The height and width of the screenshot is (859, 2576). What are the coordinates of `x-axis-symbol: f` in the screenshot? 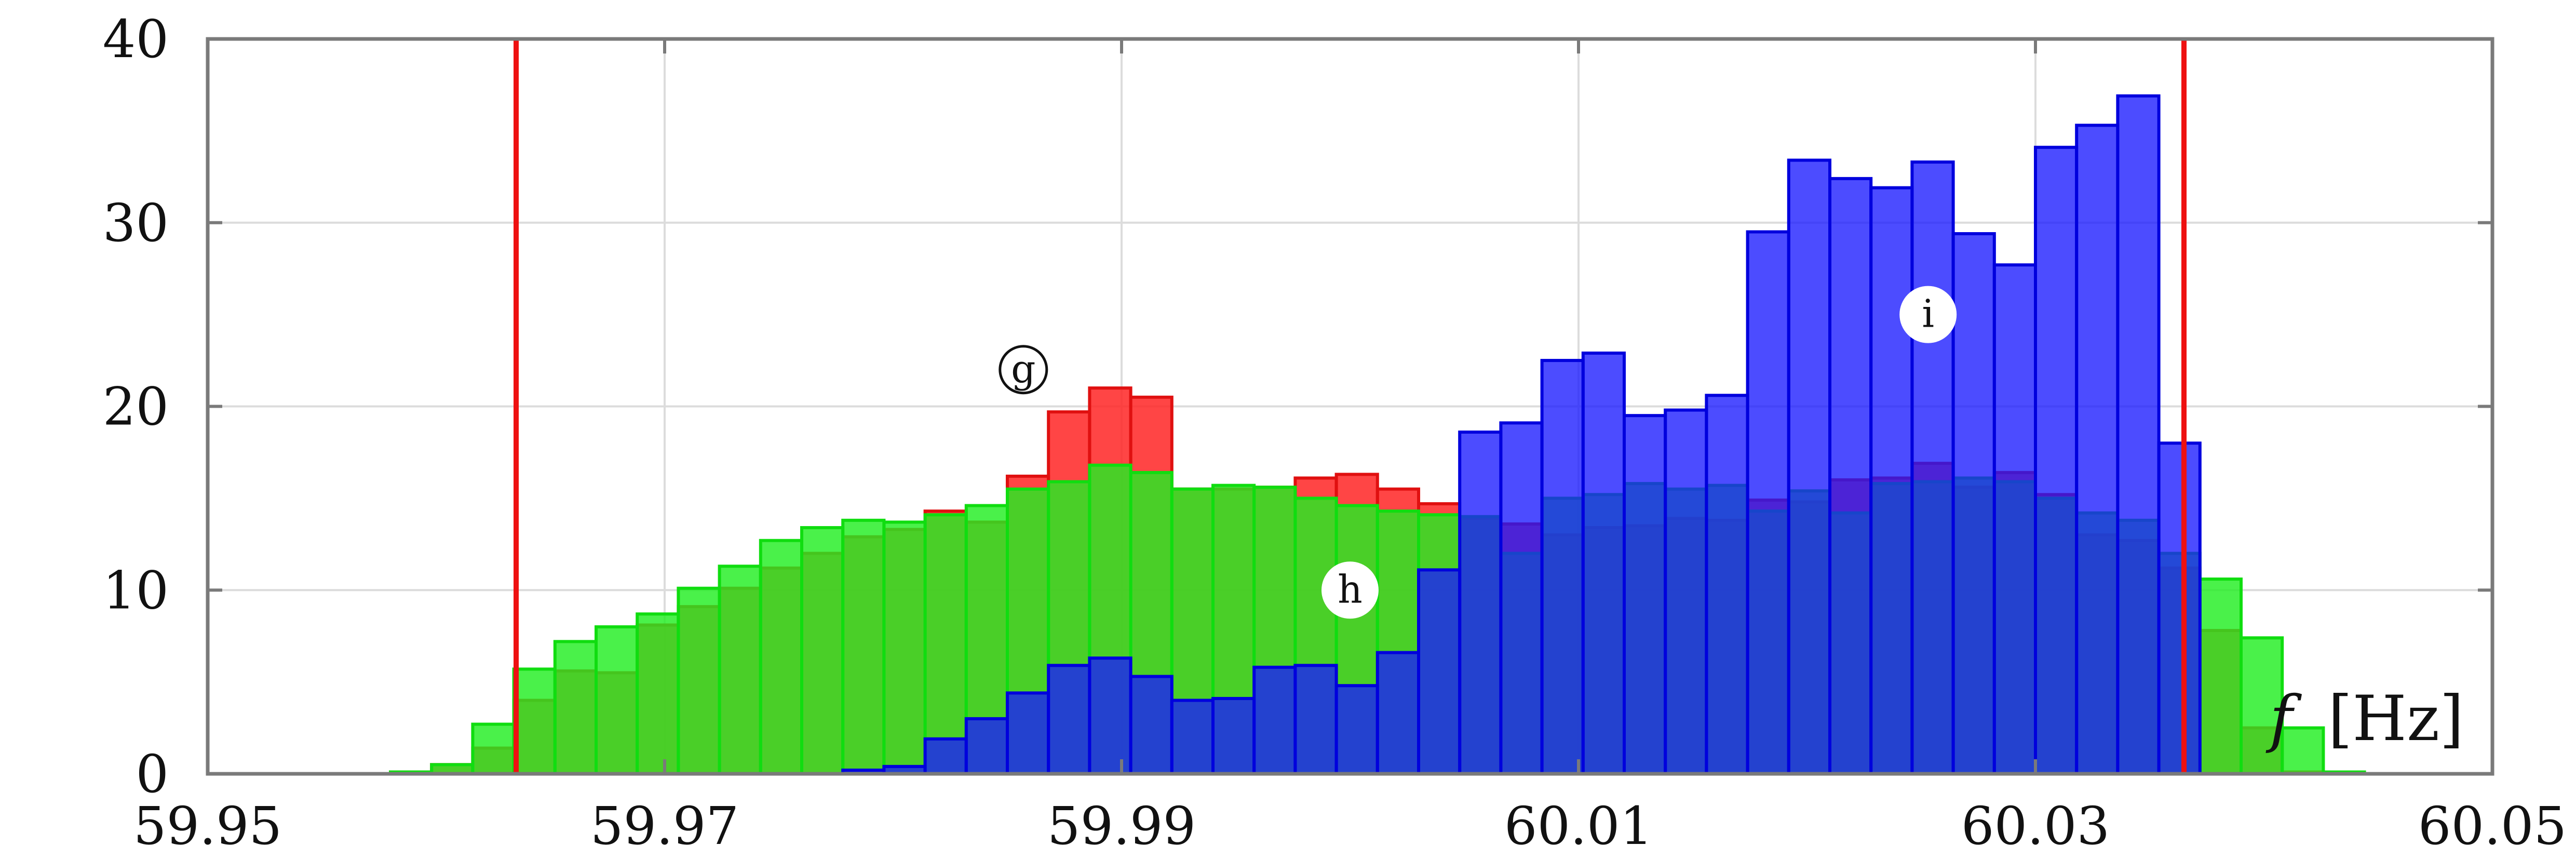 It's located at (2283, 719).